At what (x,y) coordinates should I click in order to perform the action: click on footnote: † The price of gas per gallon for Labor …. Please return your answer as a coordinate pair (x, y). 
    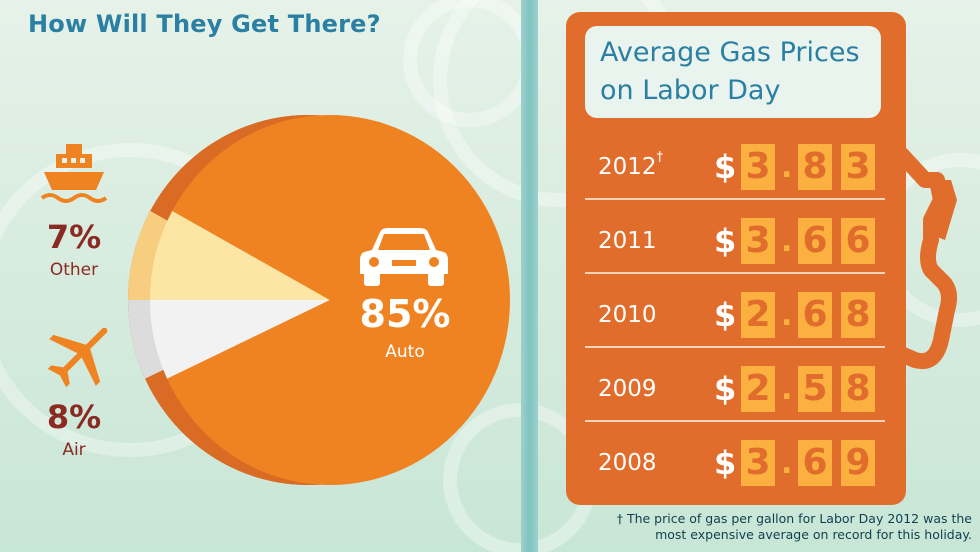
    Looking at the image, I should click on (772, 527).